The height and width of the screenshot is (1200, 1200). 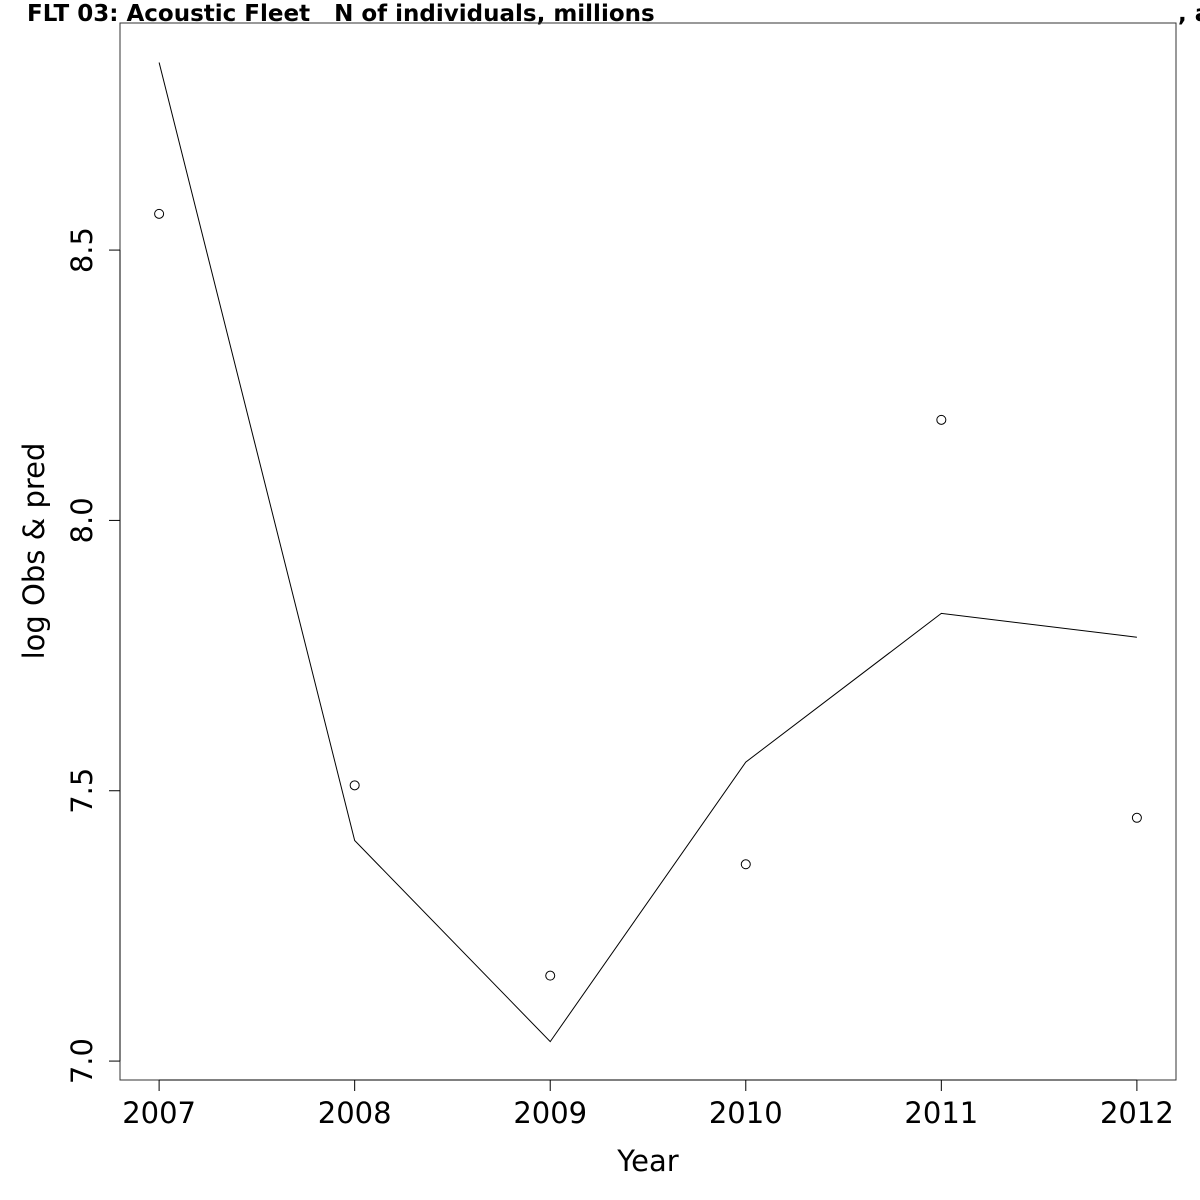 I want to click on y-tick-label: 7.0, so click(x=82, y=1061).